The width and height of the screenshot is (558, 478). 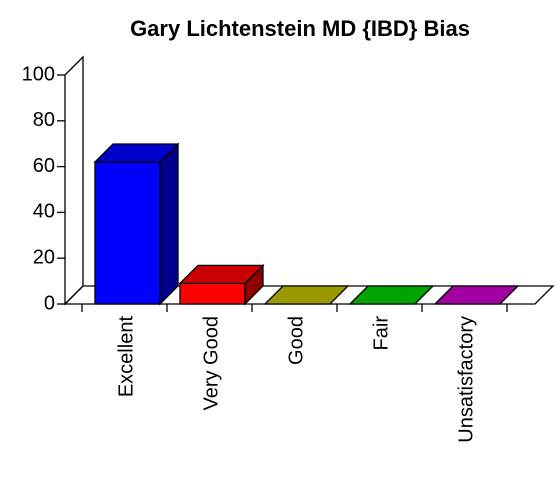 What do you see at coordinates (49, 303) in the screenshot?
I see `y-tick-label: 0` at bounding box center [49, 303].